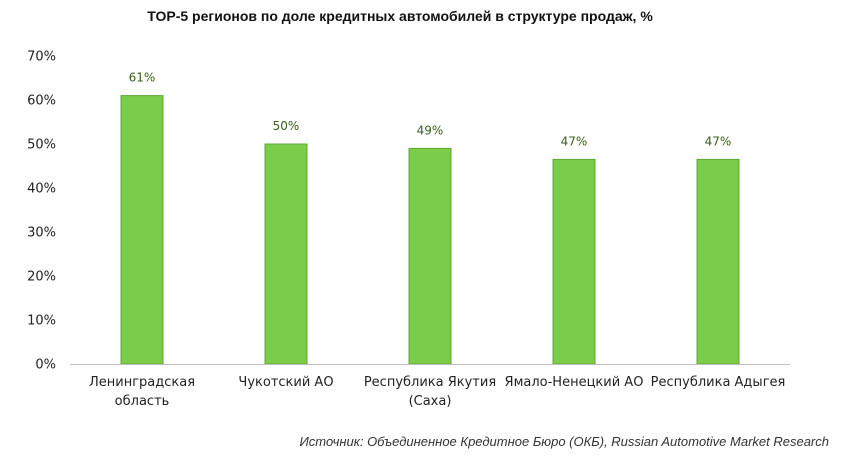  I want to click on y-tick-label: 0%, so click(45, 365).